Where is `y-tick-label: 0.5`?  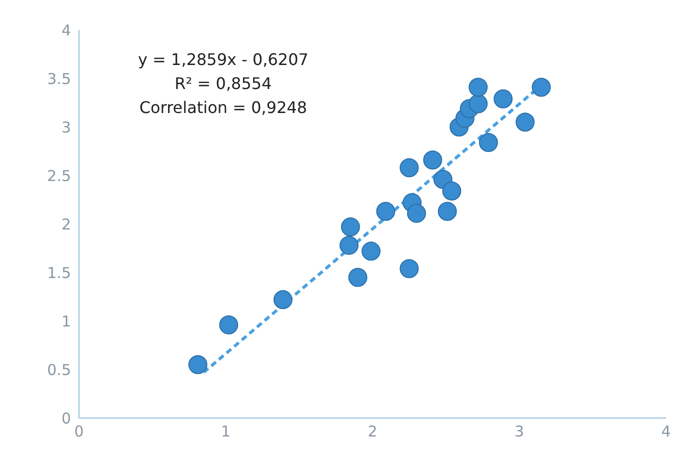
y-tick-label: 0.5 is located at coordinates (59, 369).